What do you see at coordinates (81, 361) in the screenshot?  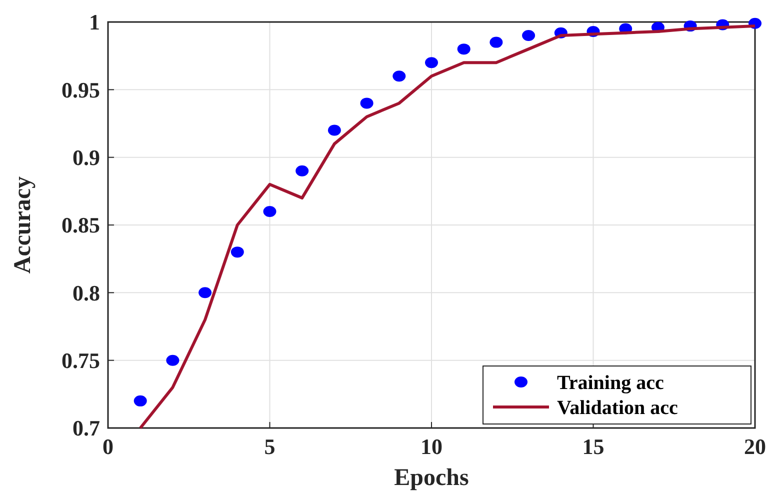 I see `y-tick-label: 0.75` at bounding box center [81, 361].